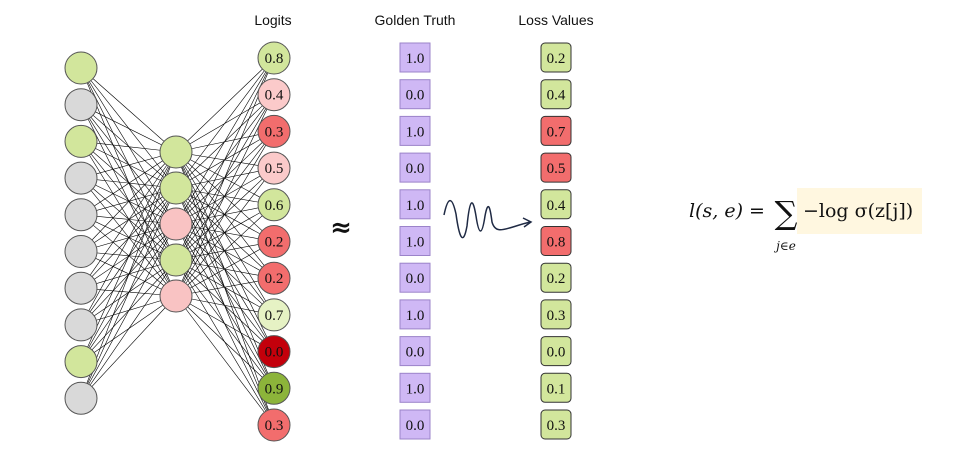 Image resolution: width=957 pixels, height=457 pixels. I want to click on golden-truth-column: 1.0 0.0 1.0 0.0 1.0 1.0 0.0 1.0 0.0 1.0 0.0, so click(415, 241).